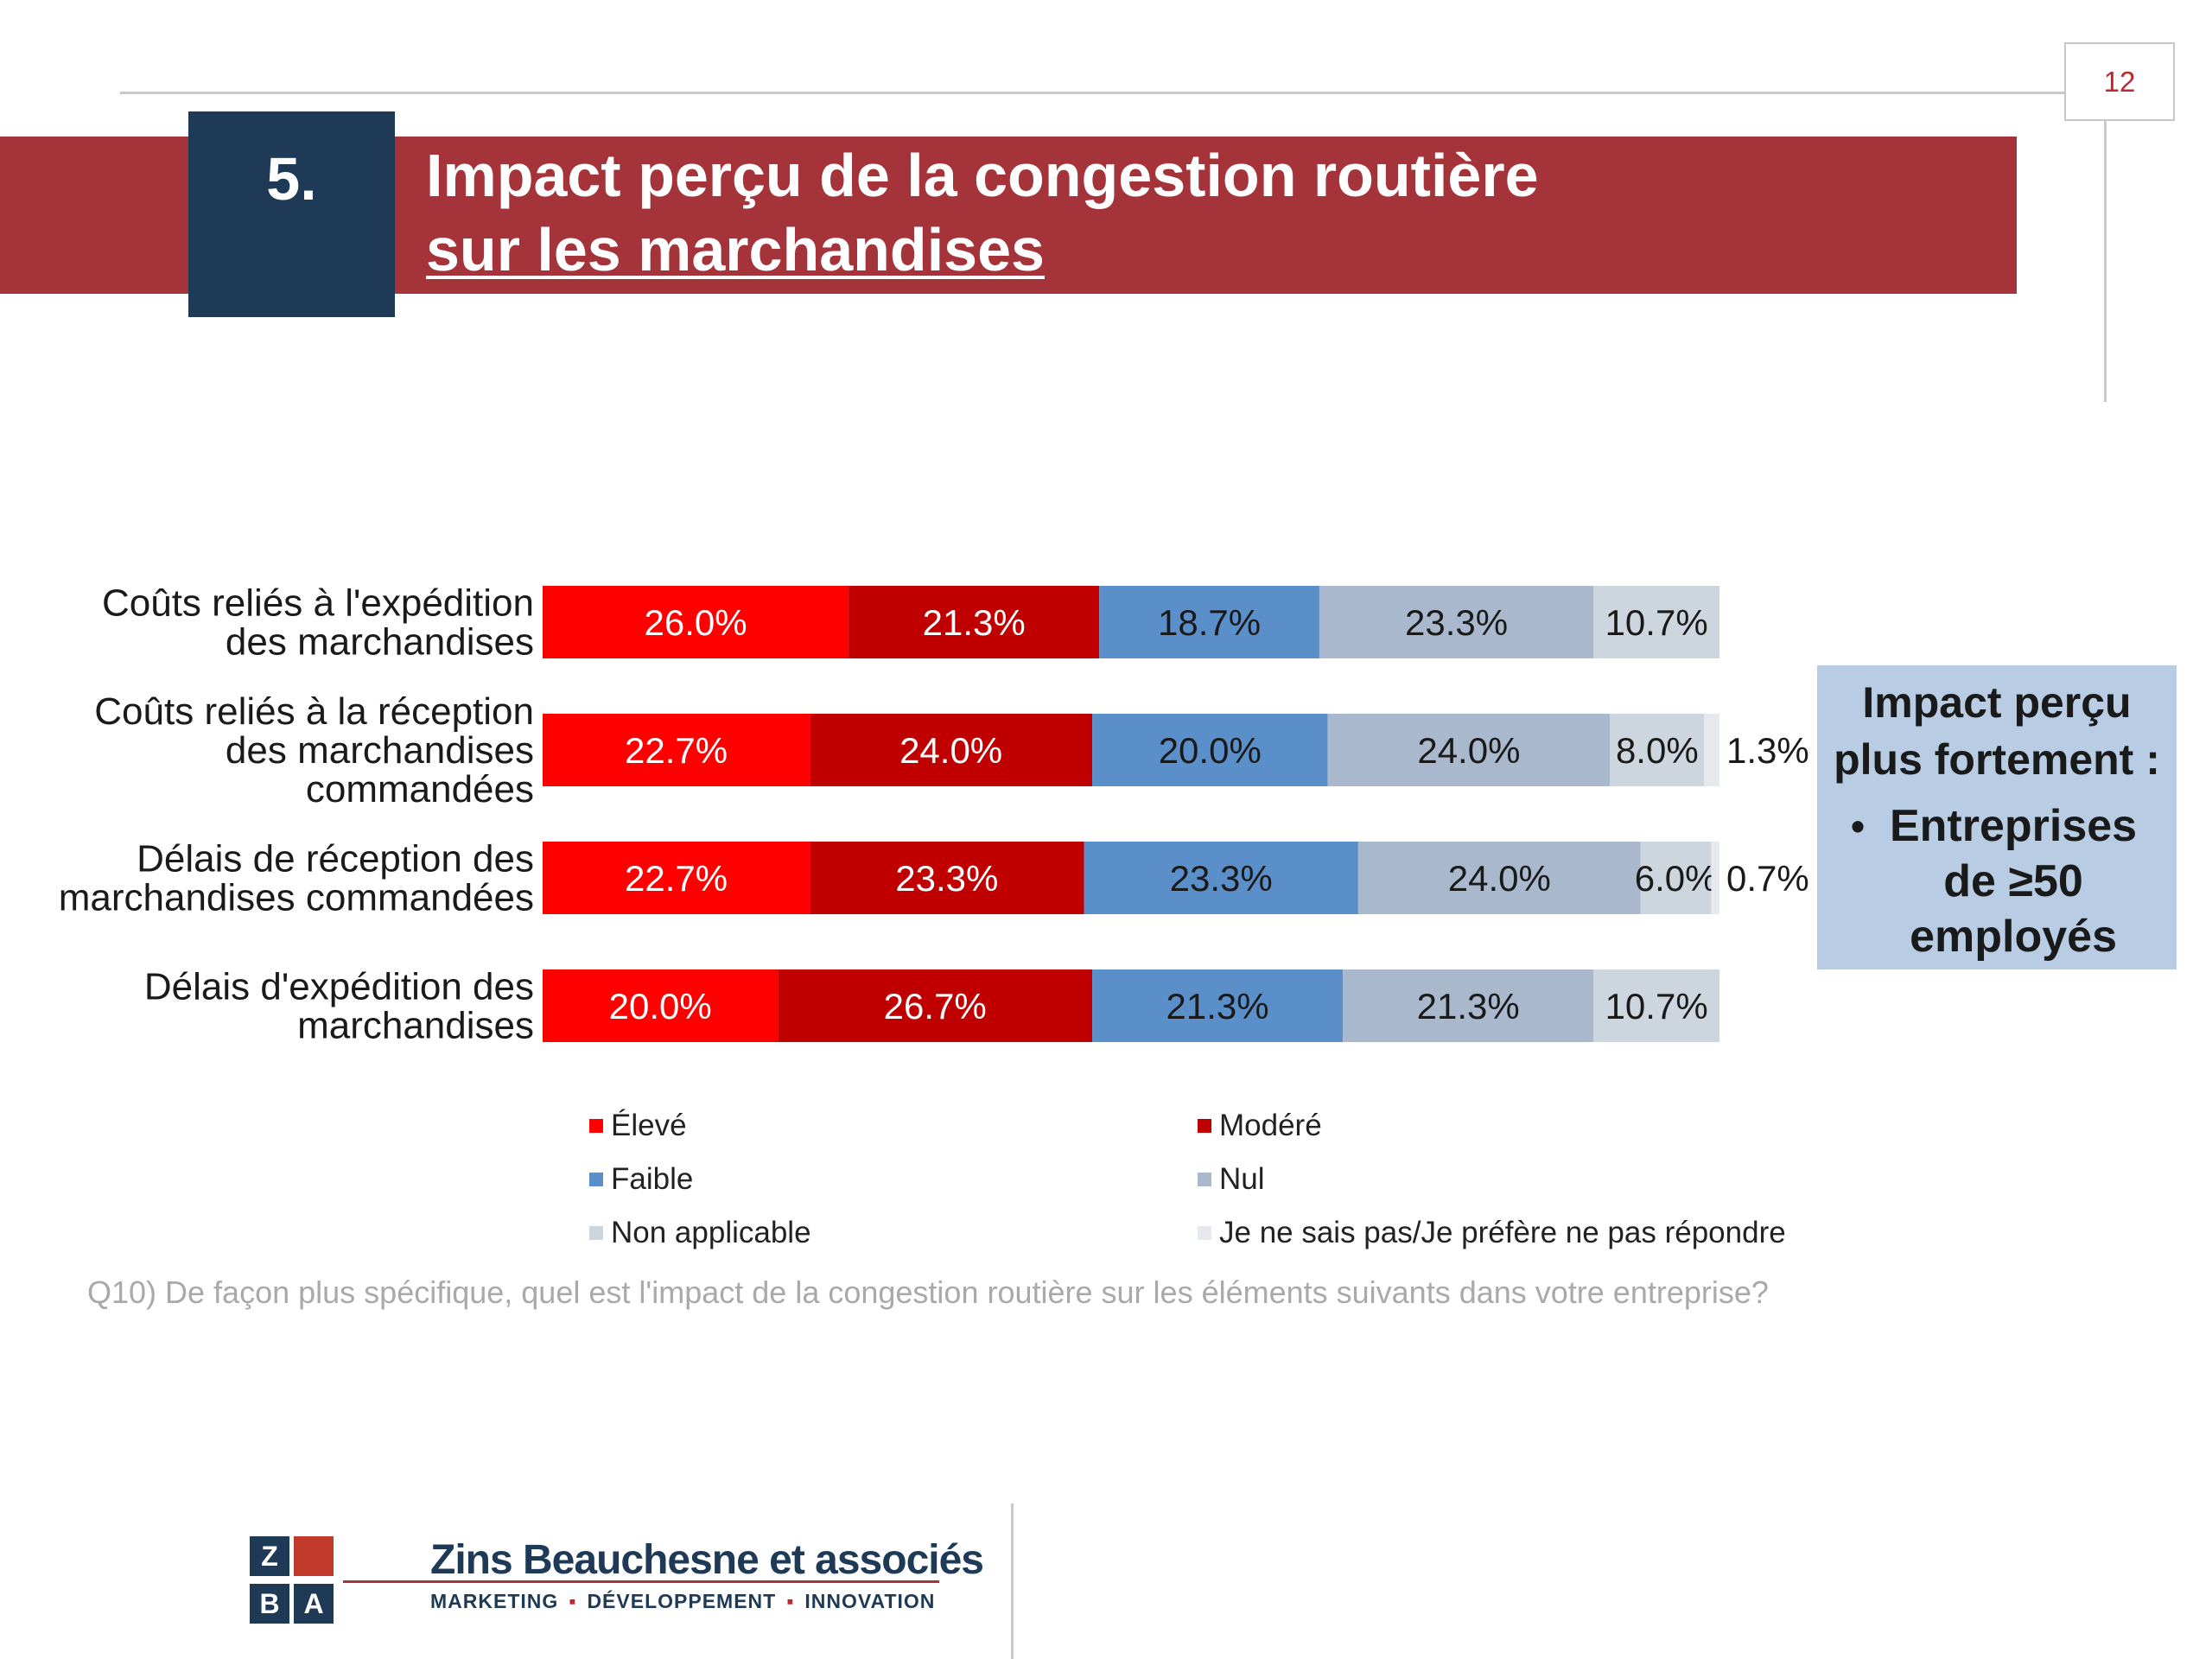  What do you see at coordinates (314, 711) in the screenshot?
I see `category-label: Coûts reliés à la réception` at bounding box center [314, 711].